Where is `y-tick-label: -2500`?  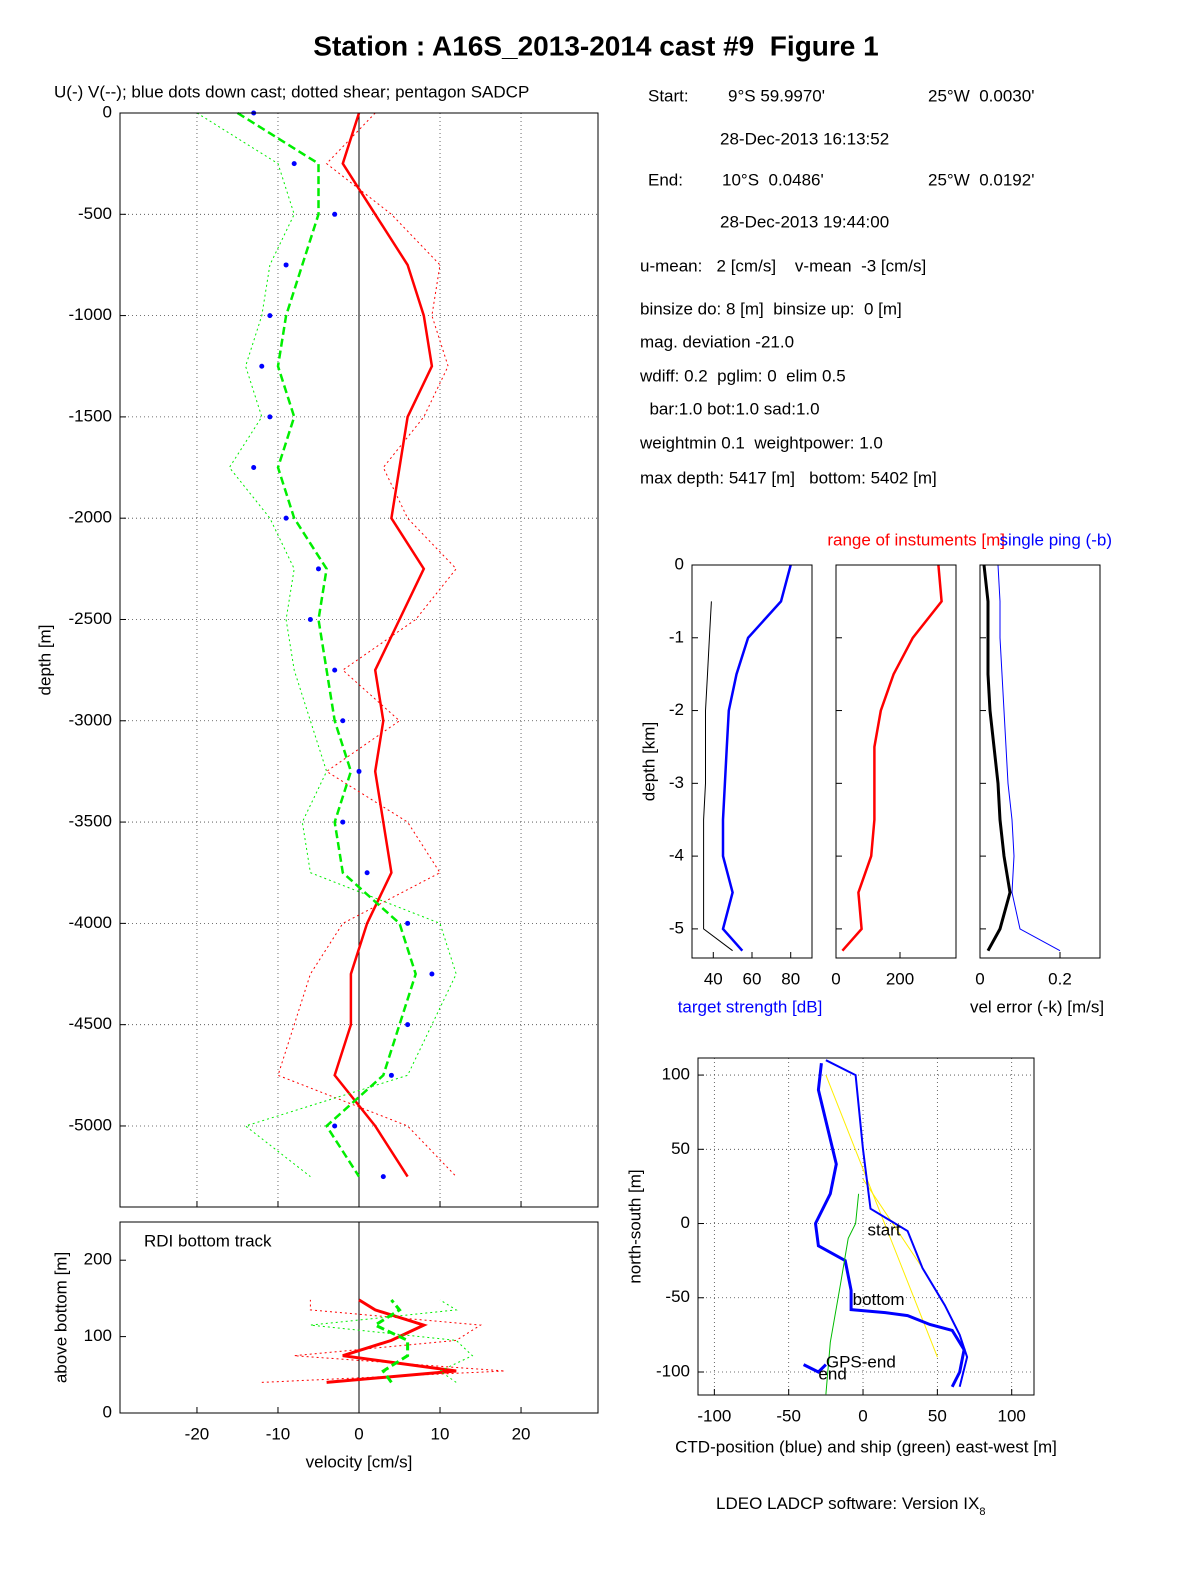 y-tick-label: -2500 is located at coordinates (90, 618).